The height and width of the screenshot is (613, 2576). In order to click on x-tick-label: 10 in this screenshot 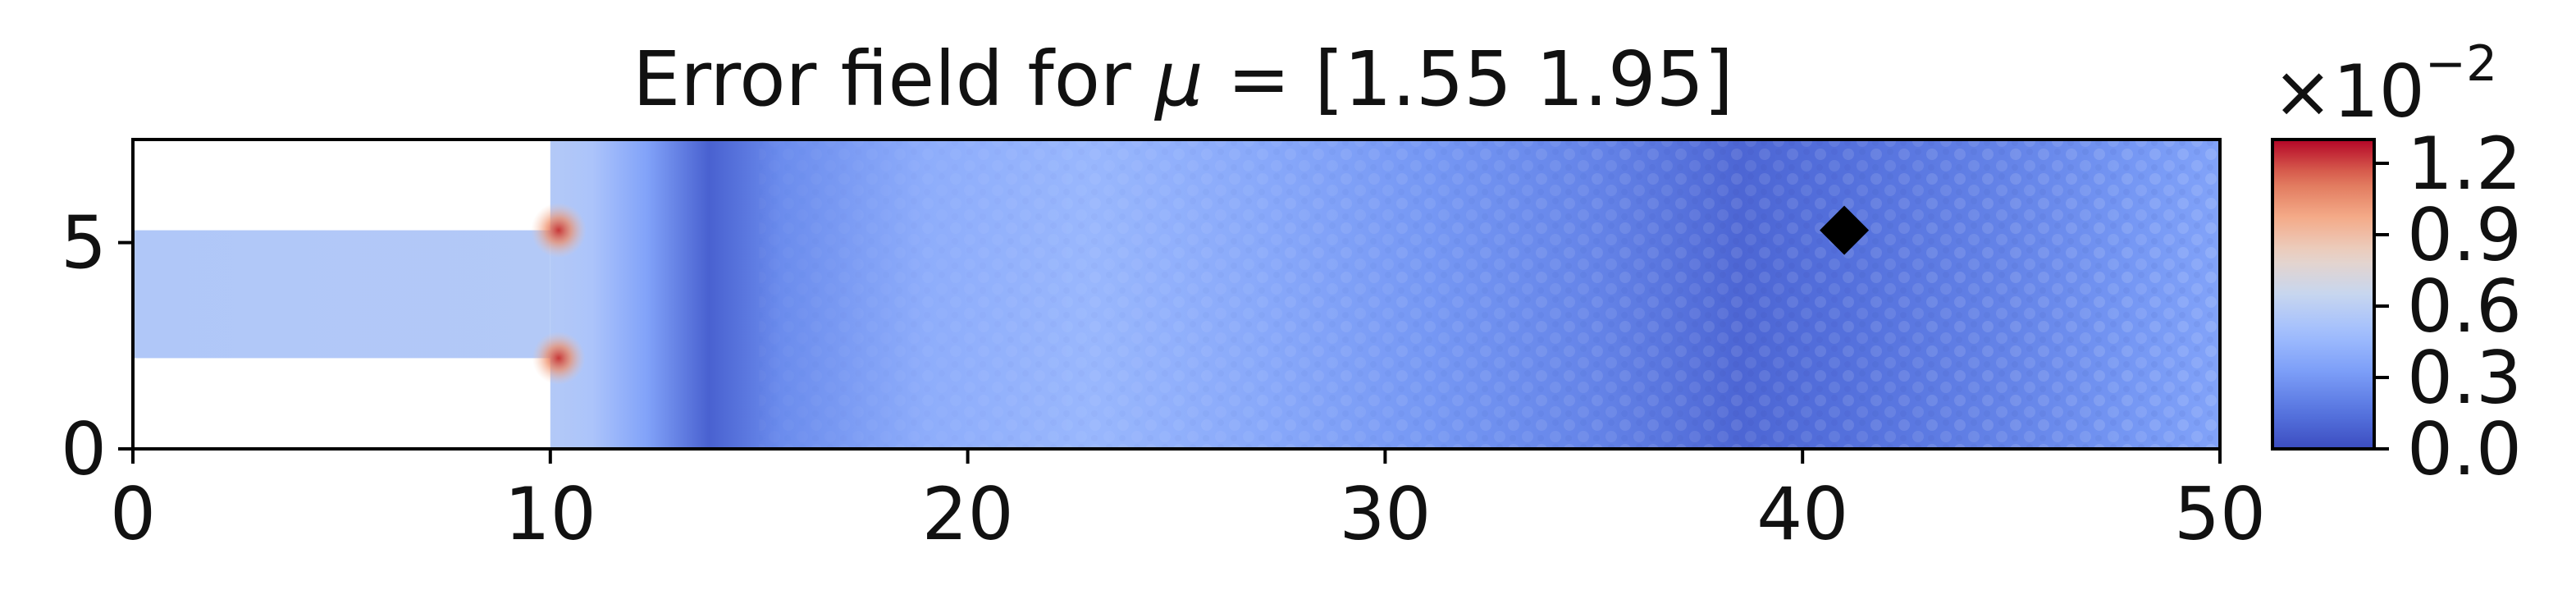, I will do `click(551, 514)`.